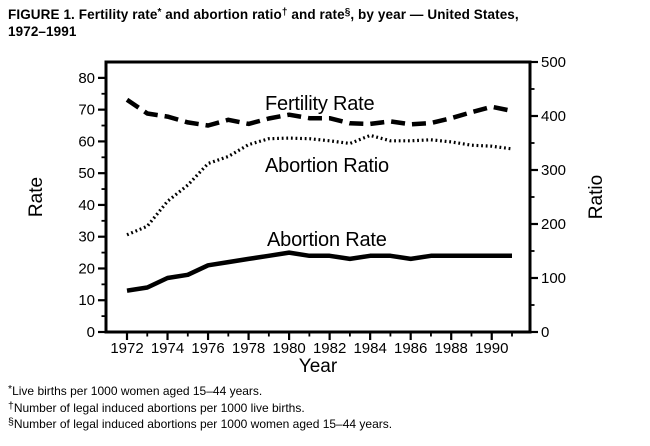 The image size is (650, 446). Describe the element at coordinates (553, 224) in the screenshot. I see `y-right-tick-label: 200` at that location.